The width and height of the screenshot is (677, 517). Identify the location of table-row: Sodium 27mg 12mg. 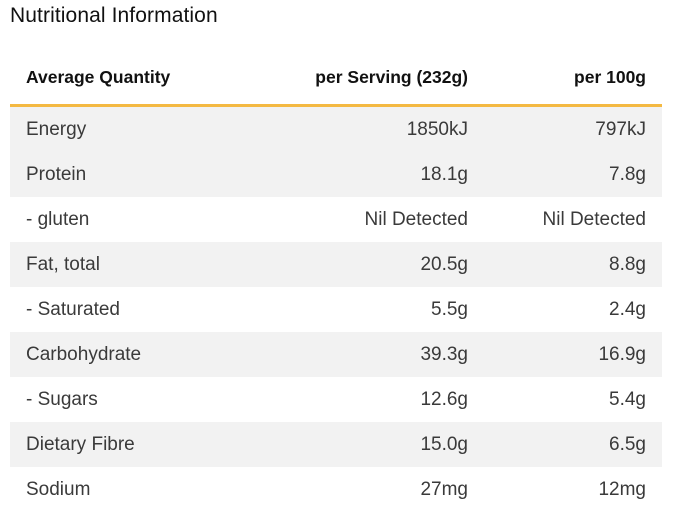
(336, 489).